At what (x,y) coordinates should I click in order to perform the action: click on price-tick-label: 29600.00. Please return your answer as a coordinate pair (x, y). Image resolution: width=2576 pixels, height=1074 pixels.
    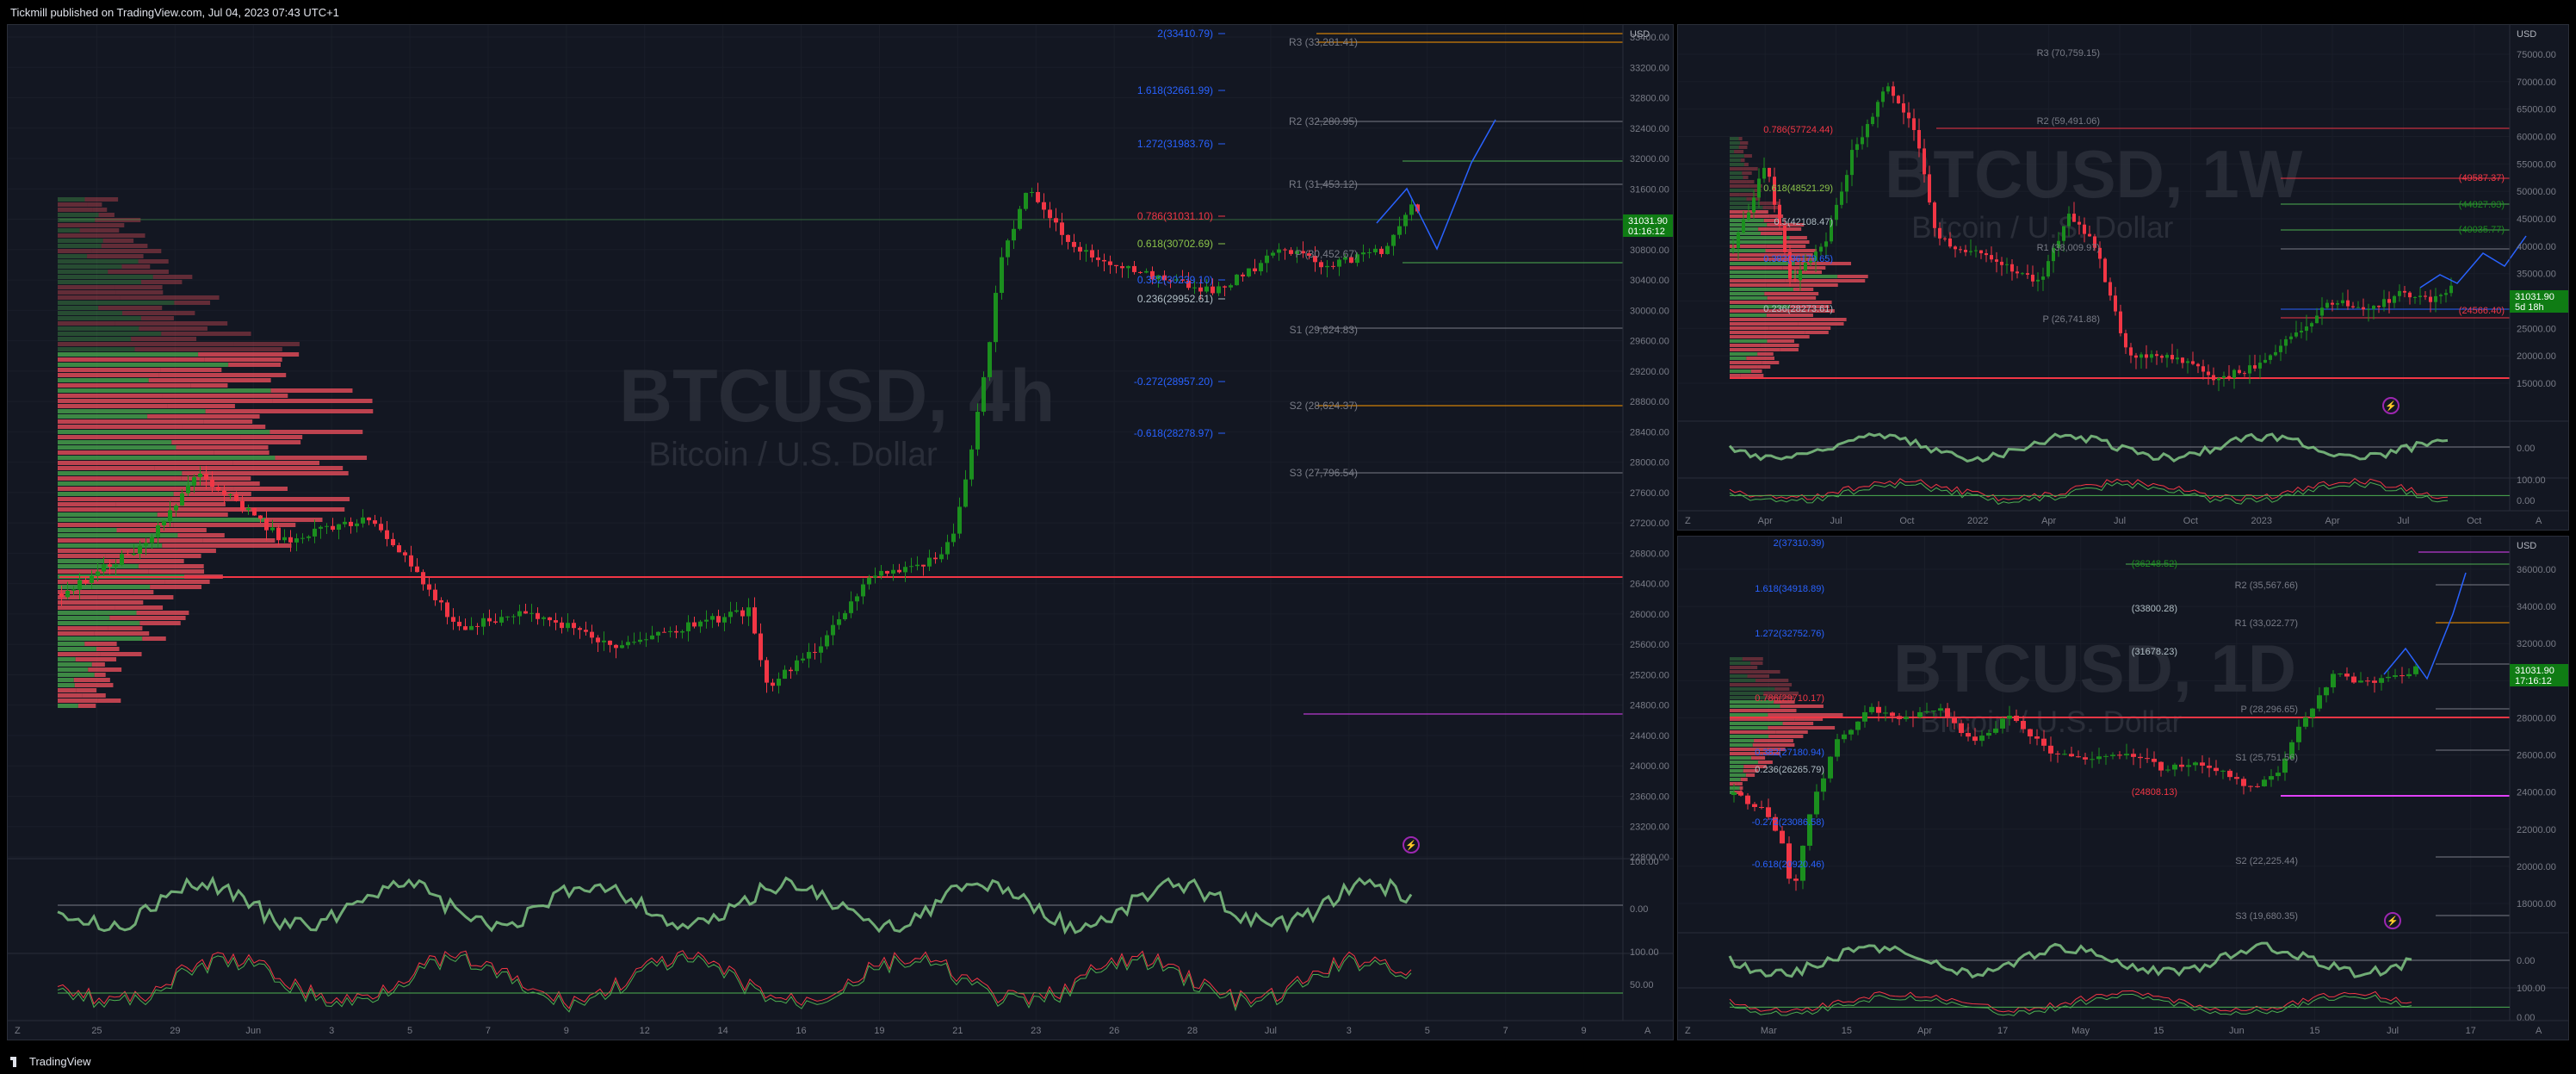
    Looking at the image, I should click on (1650, 342).